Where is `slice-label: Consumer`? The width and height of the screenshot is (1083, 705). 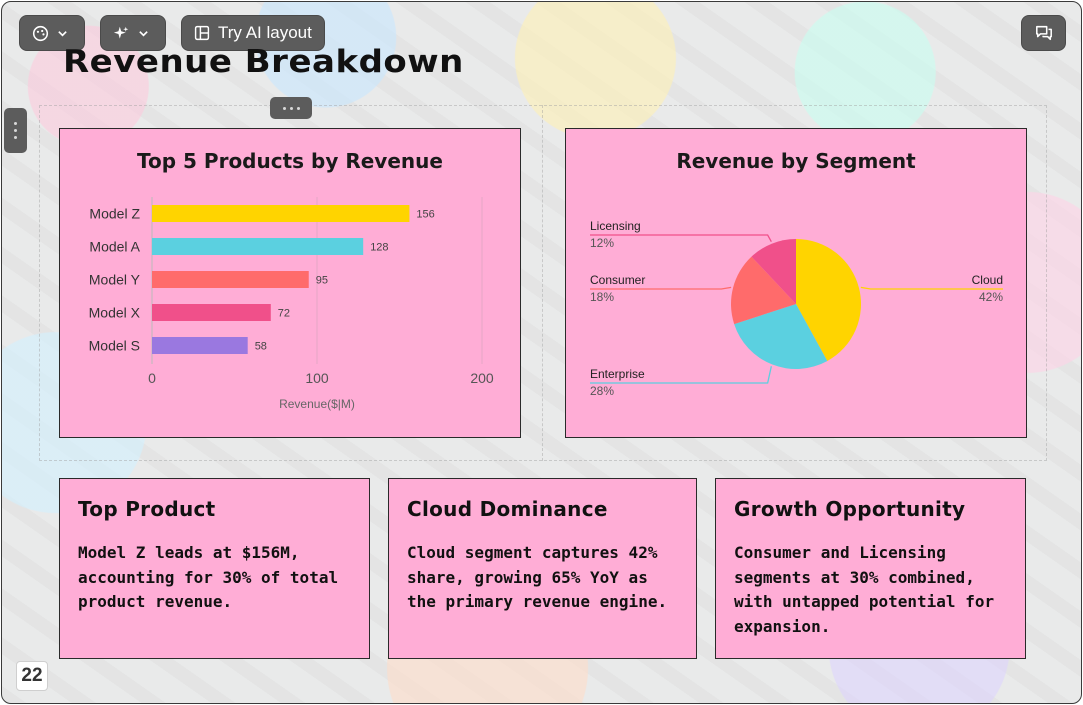 slice-label: Consumer is located at coordinates (617, 280).